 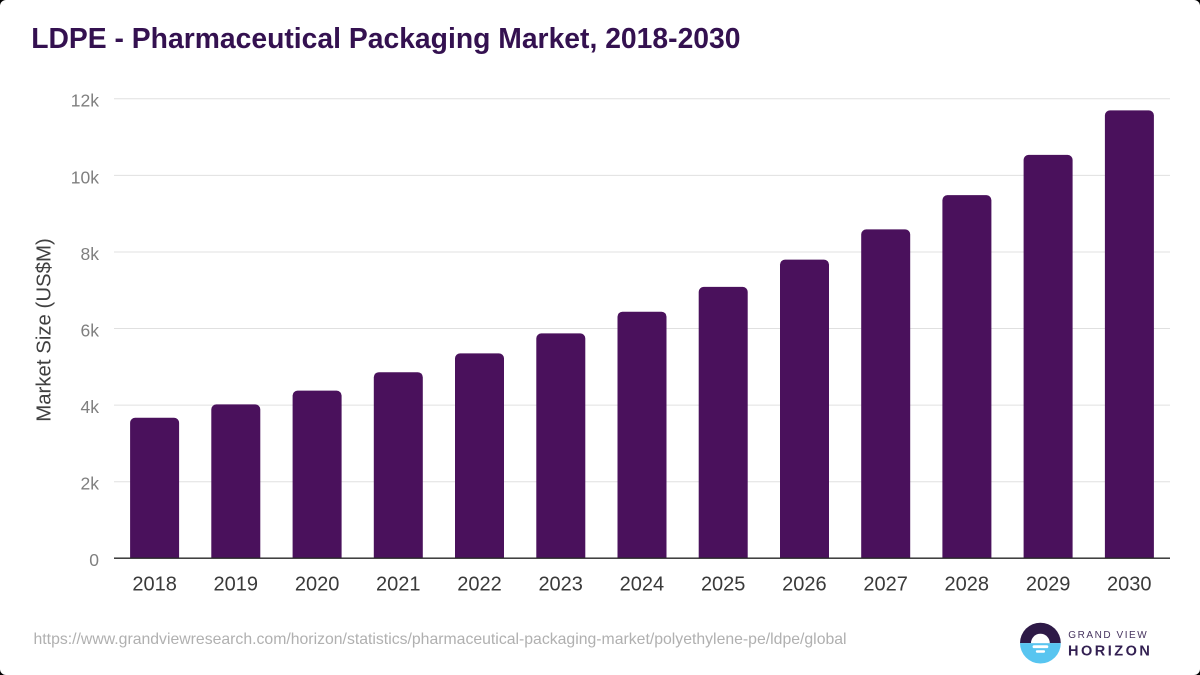 What do you see at coordinates (94, 560) in the screenshot?
I see `svg-text: 0` at bounding box center [94, 560].